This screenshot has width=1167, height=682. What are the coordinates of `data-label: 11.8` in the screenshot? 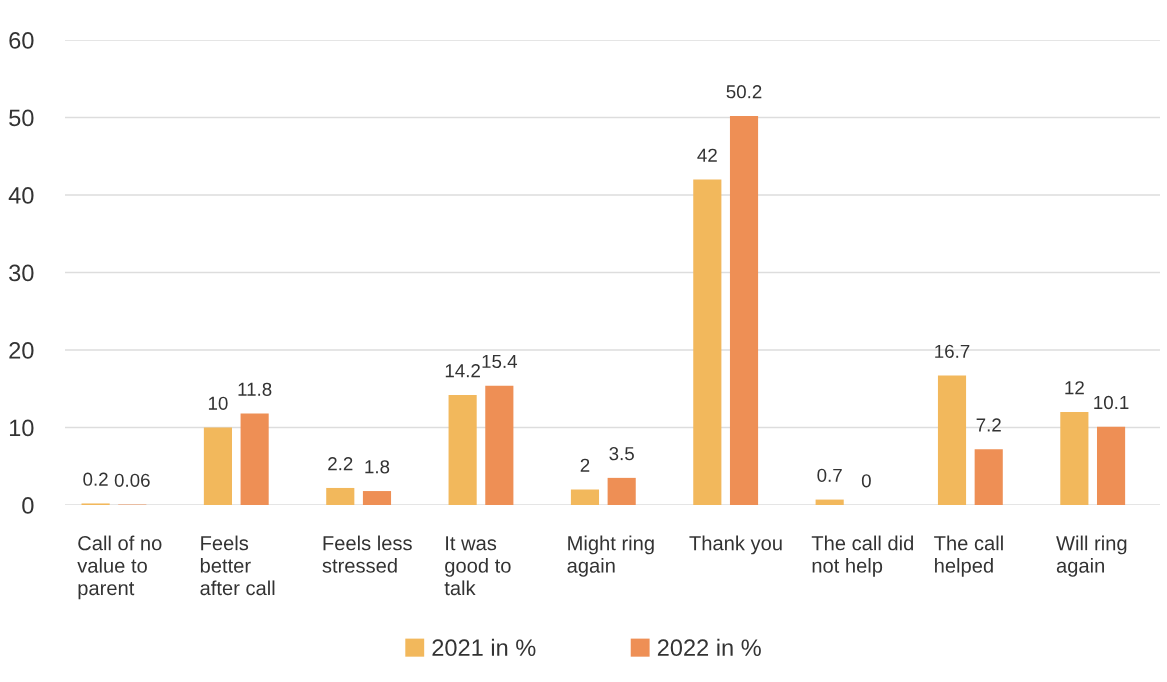 It's located at (255, 389).